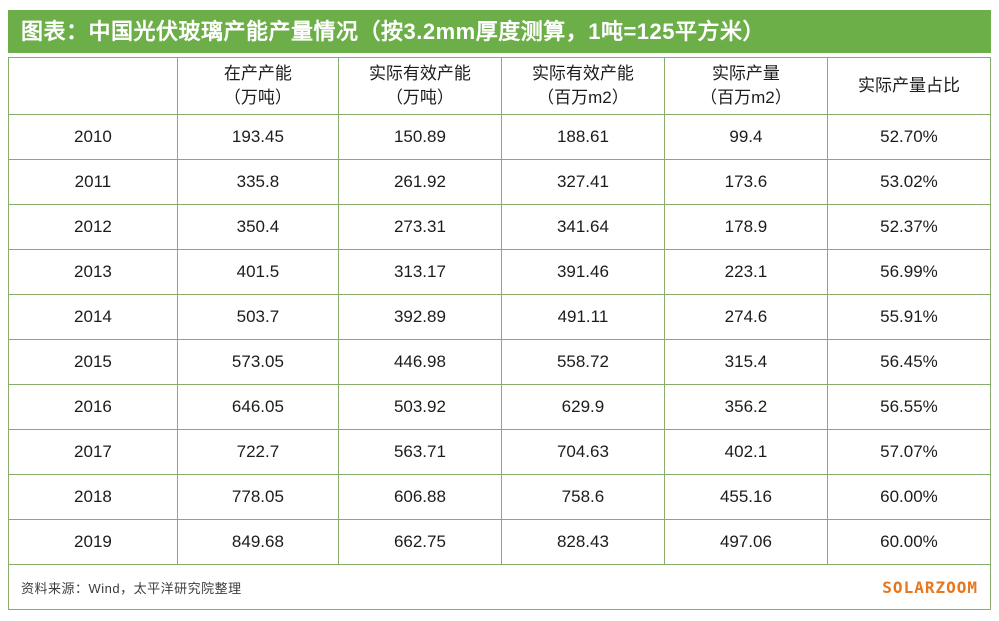 This screenshot has width=999, height=621. What do you see at coordinates (419, 452) in the screenshot?
I see `value-cell: 563.71` at bounding box center [419, 452].